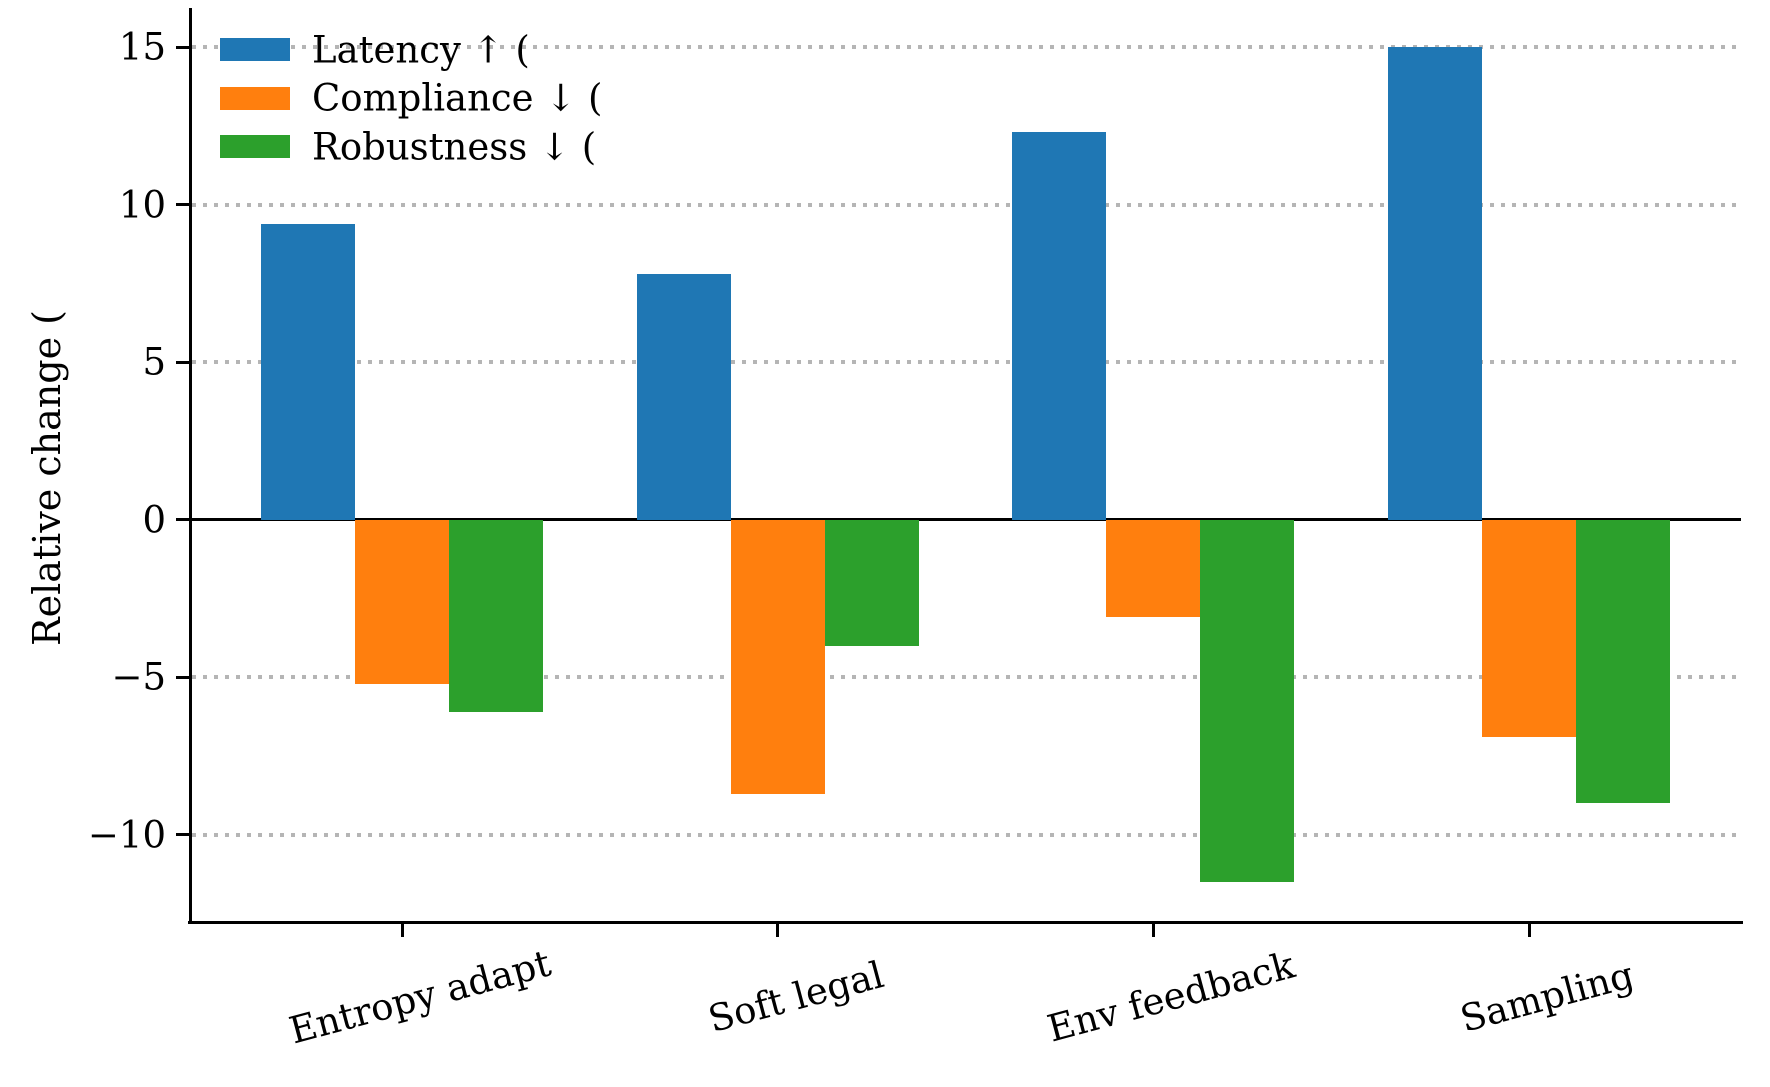  I want to click on x-tick-label-soft-legal: Soft legal, so click(795, 997).